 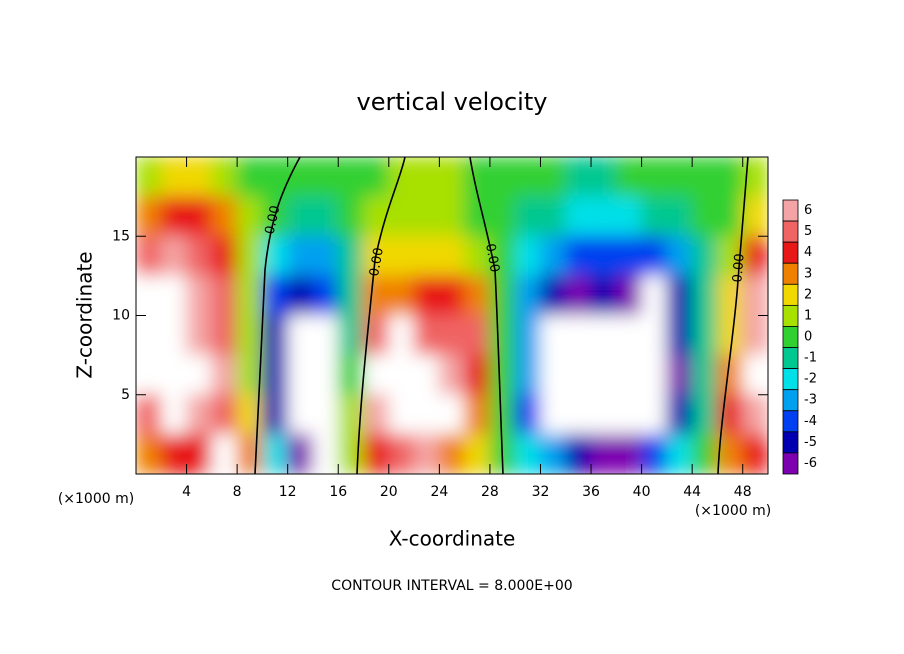 What do you see at coordinates (808, 315) in the screenshot?
I see `colorbar-label: 1` at bounding box center [808, 315].